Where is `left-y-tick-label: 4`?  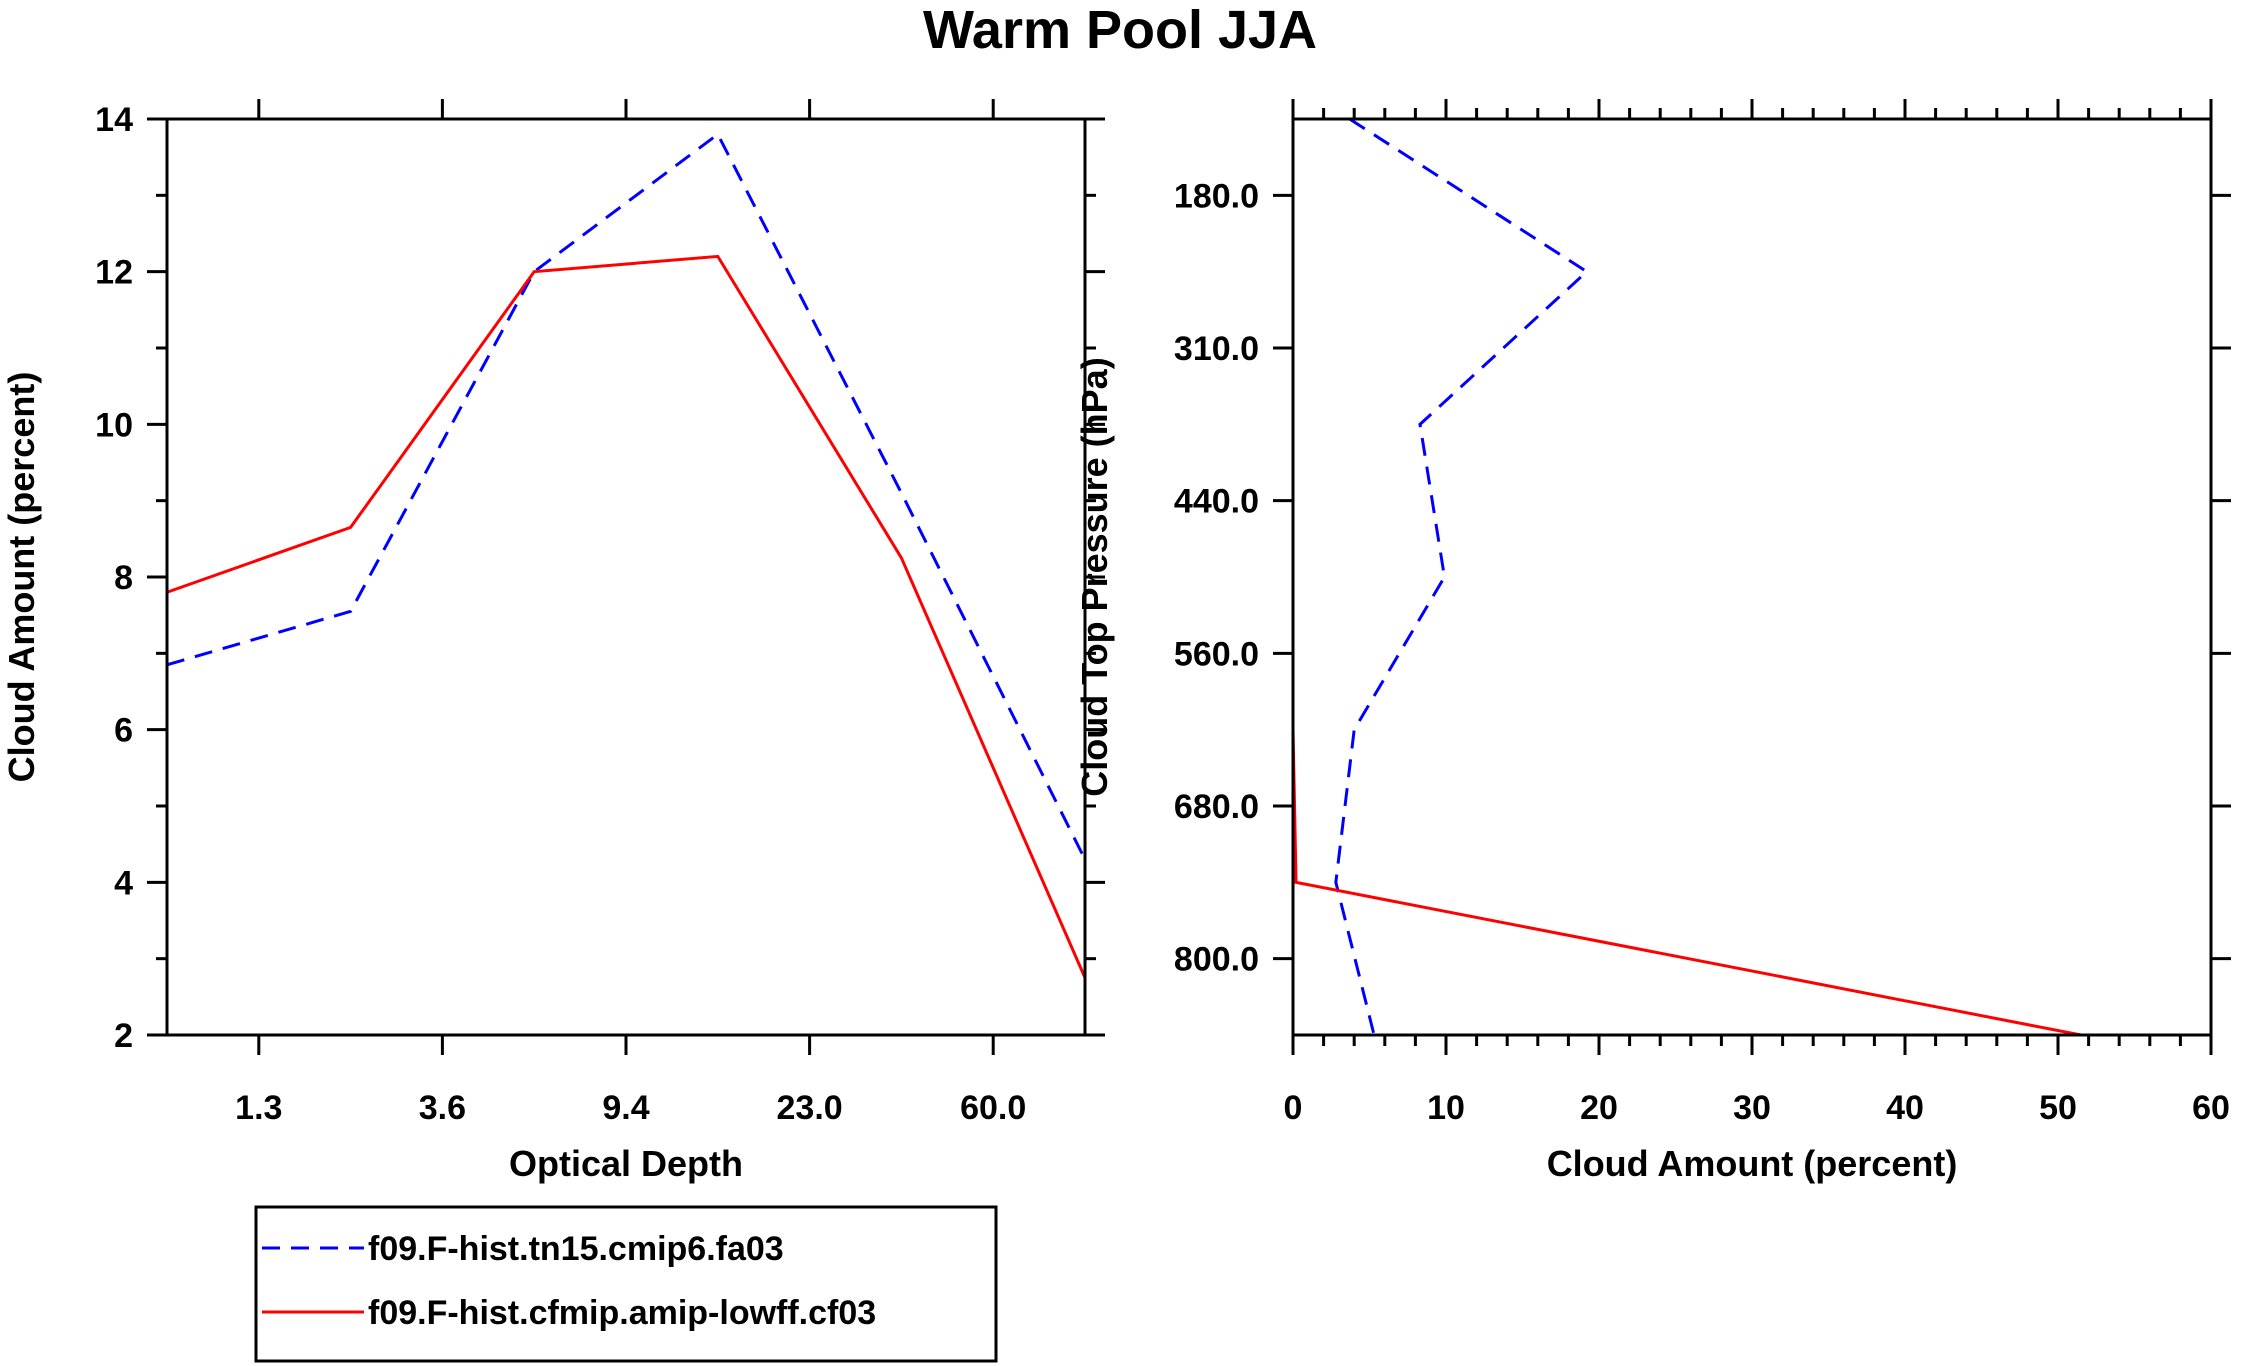
left-y-tick-label: 4 is located at coordinates (123, 883).